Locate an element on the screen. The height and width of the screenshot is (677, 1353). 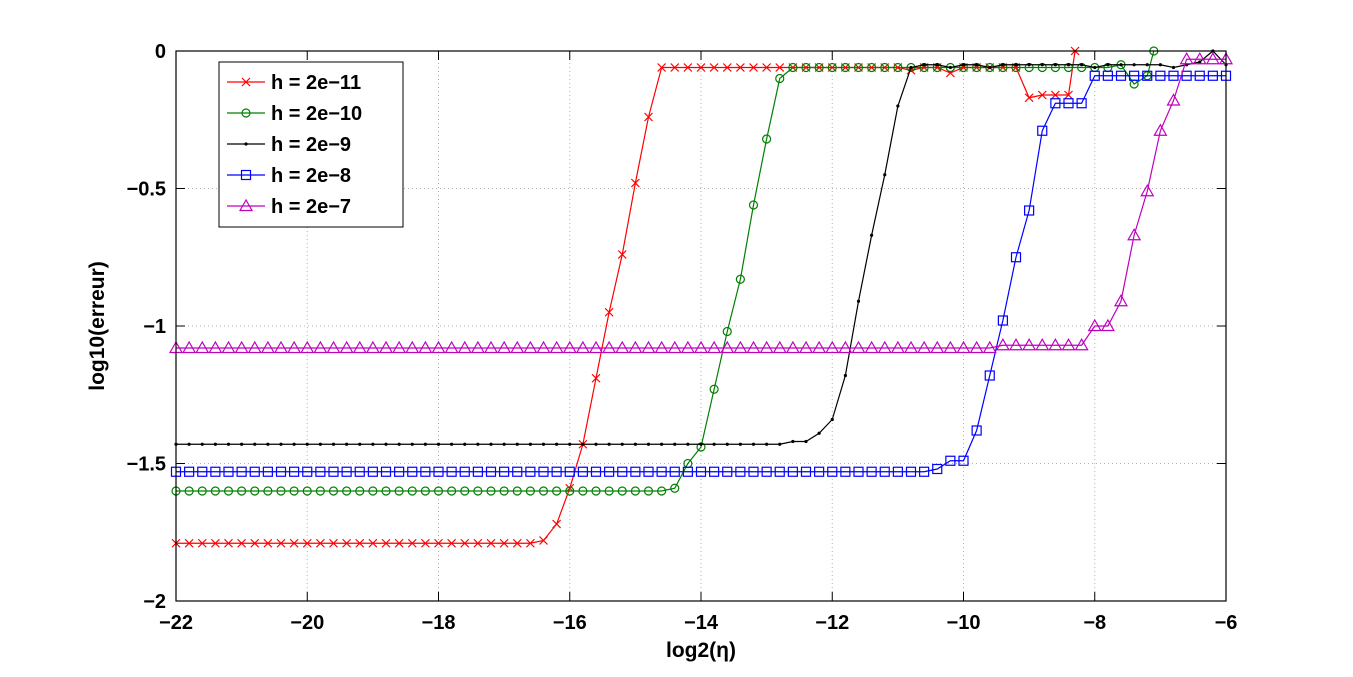
x-tick-label: −20 is located at coordinates (307, 623).